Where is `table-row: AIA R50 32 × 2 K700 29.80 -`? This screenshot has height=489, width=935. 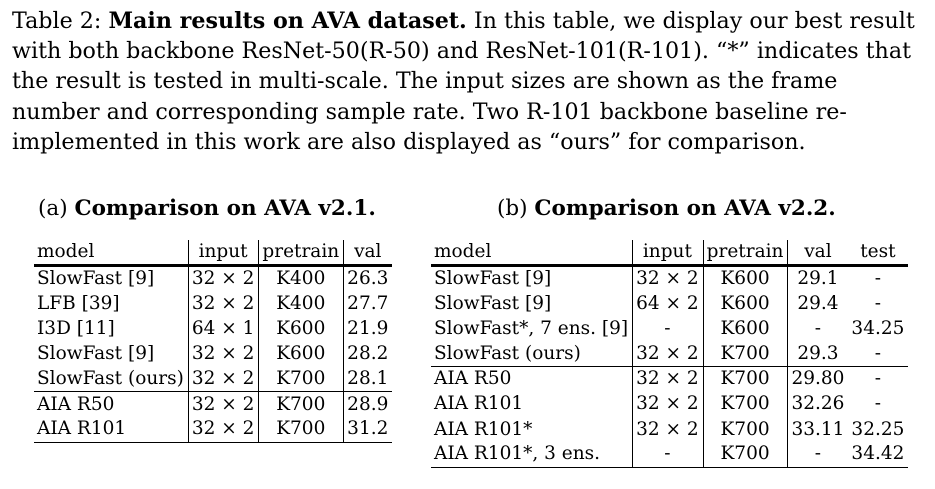 table-row: AIA R50 32 × 2 K700 29.80 - is located at coordinates (670, 379).